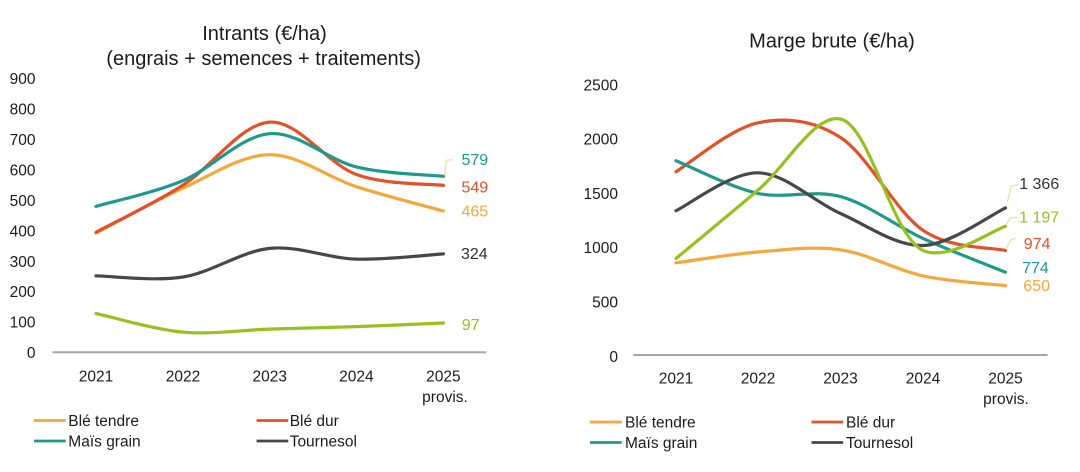 This screenshot has width=1080, height=472. Describe the element at coordinates (475, 211) in the screenshot. I see `svg-text: 465` at that location.